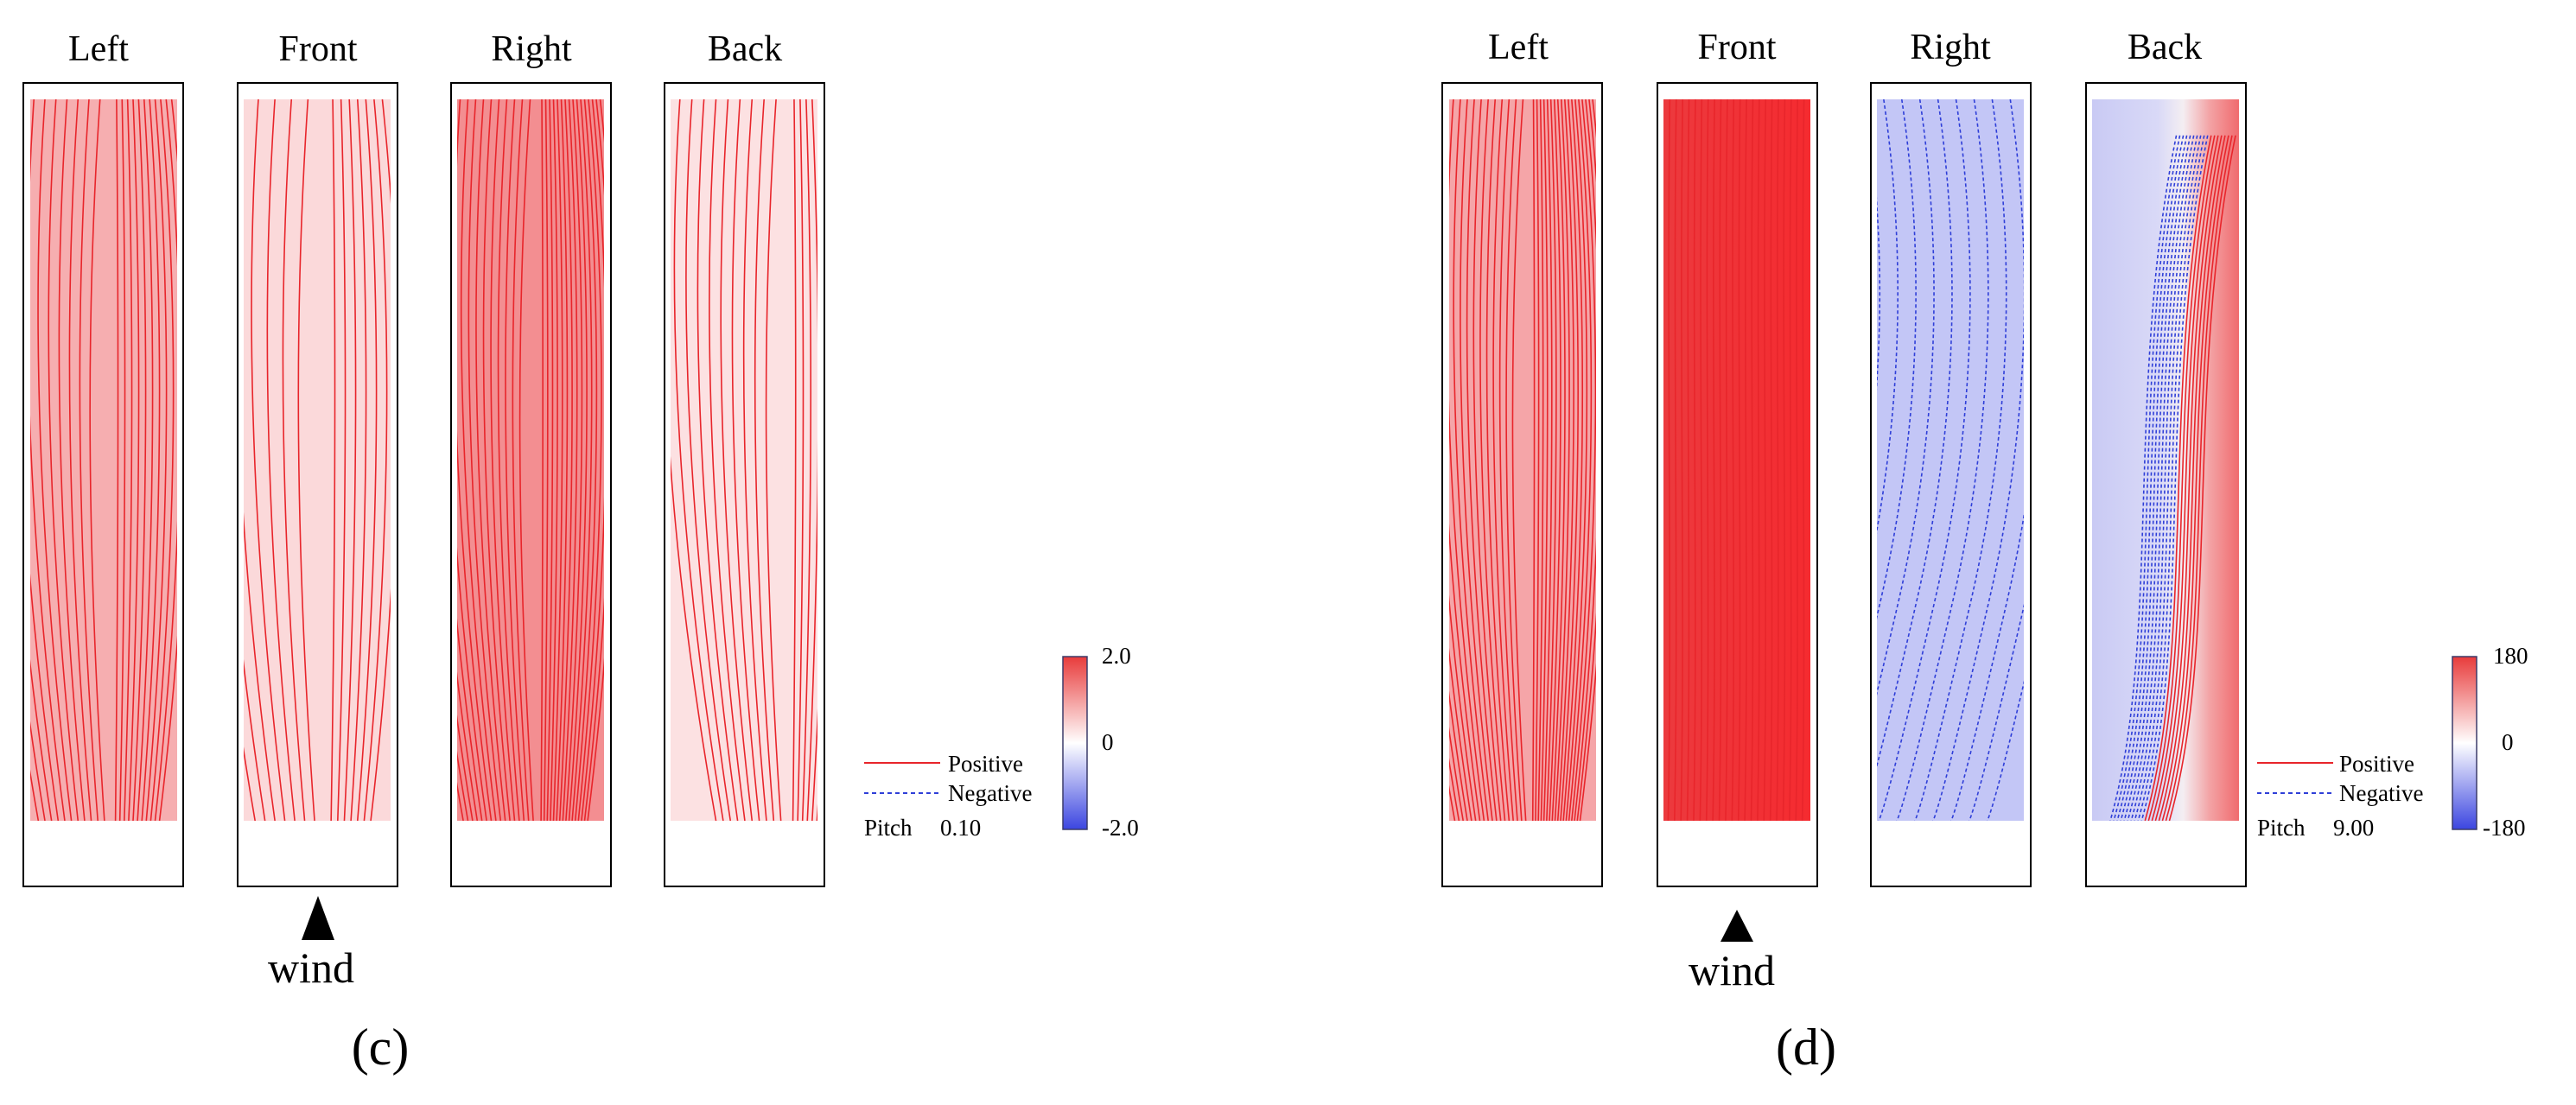 The width and height of the screenshot is (2576, 1105). Describe the element at coordinates (2465, 743) in the screenshot. I see `colorbar-d` at that location.